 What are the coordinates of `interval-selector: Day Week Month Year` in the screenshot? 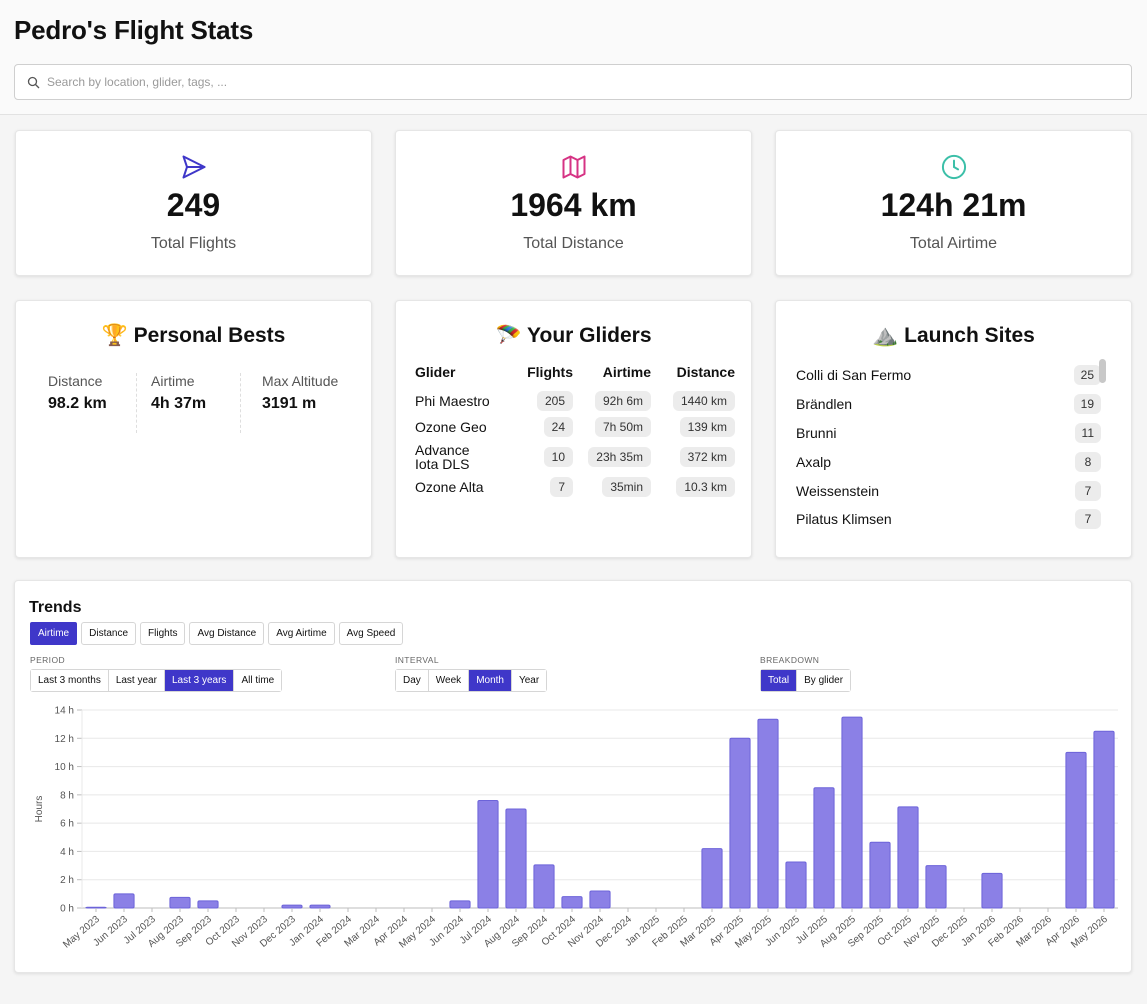 It's located at (471, 680).